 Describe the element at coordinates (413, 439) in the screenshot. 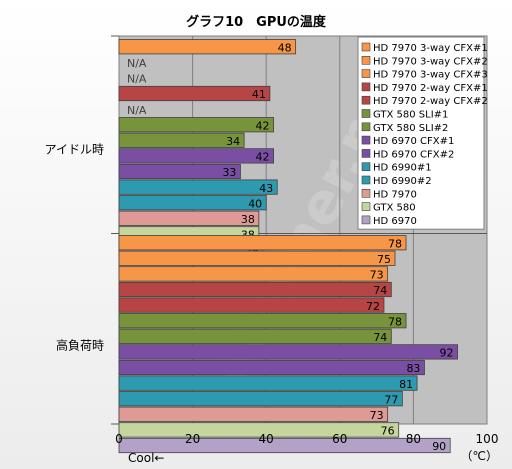

I see `x-tick-label: 80` at that location.